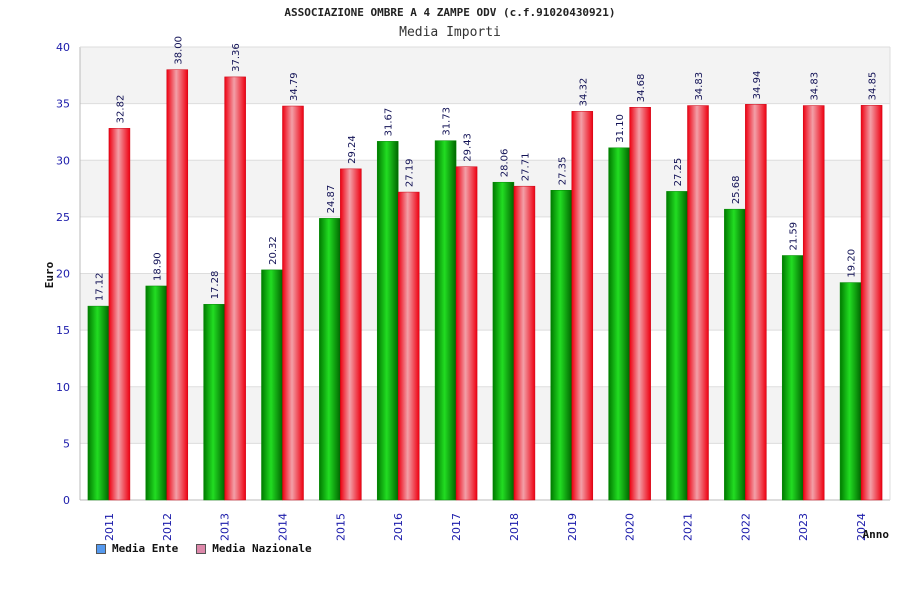  What do you see at coordinates (66, 443) in the screenshot?
I see `y-tick-label: 5` at bounding box center [66, 443].